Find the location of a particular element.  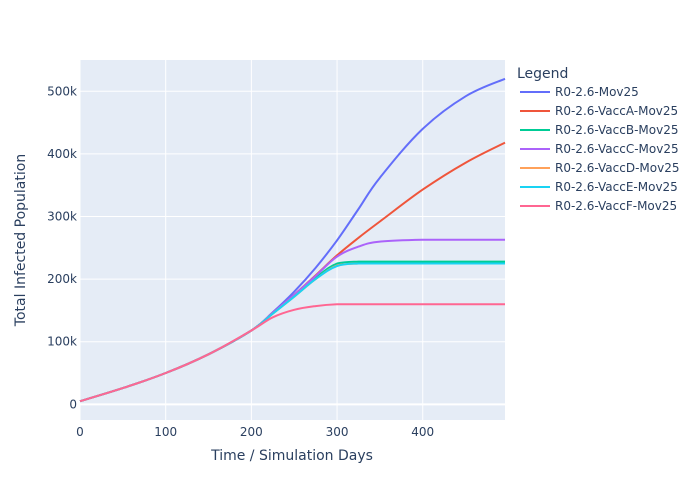

y-axis-title: Total Infected Population is located at coordinates (21, 240).